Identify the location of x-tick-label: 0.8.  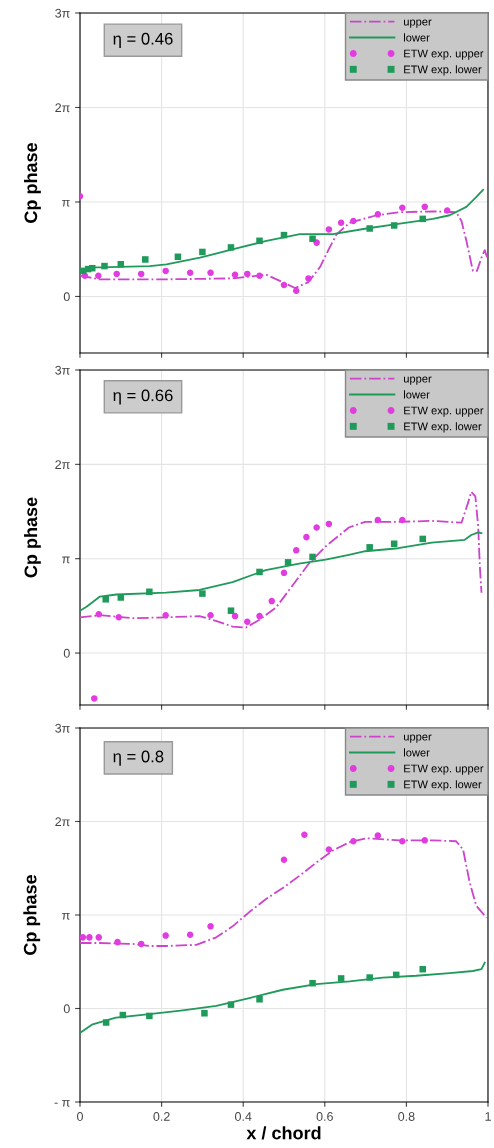
(406, 1116).